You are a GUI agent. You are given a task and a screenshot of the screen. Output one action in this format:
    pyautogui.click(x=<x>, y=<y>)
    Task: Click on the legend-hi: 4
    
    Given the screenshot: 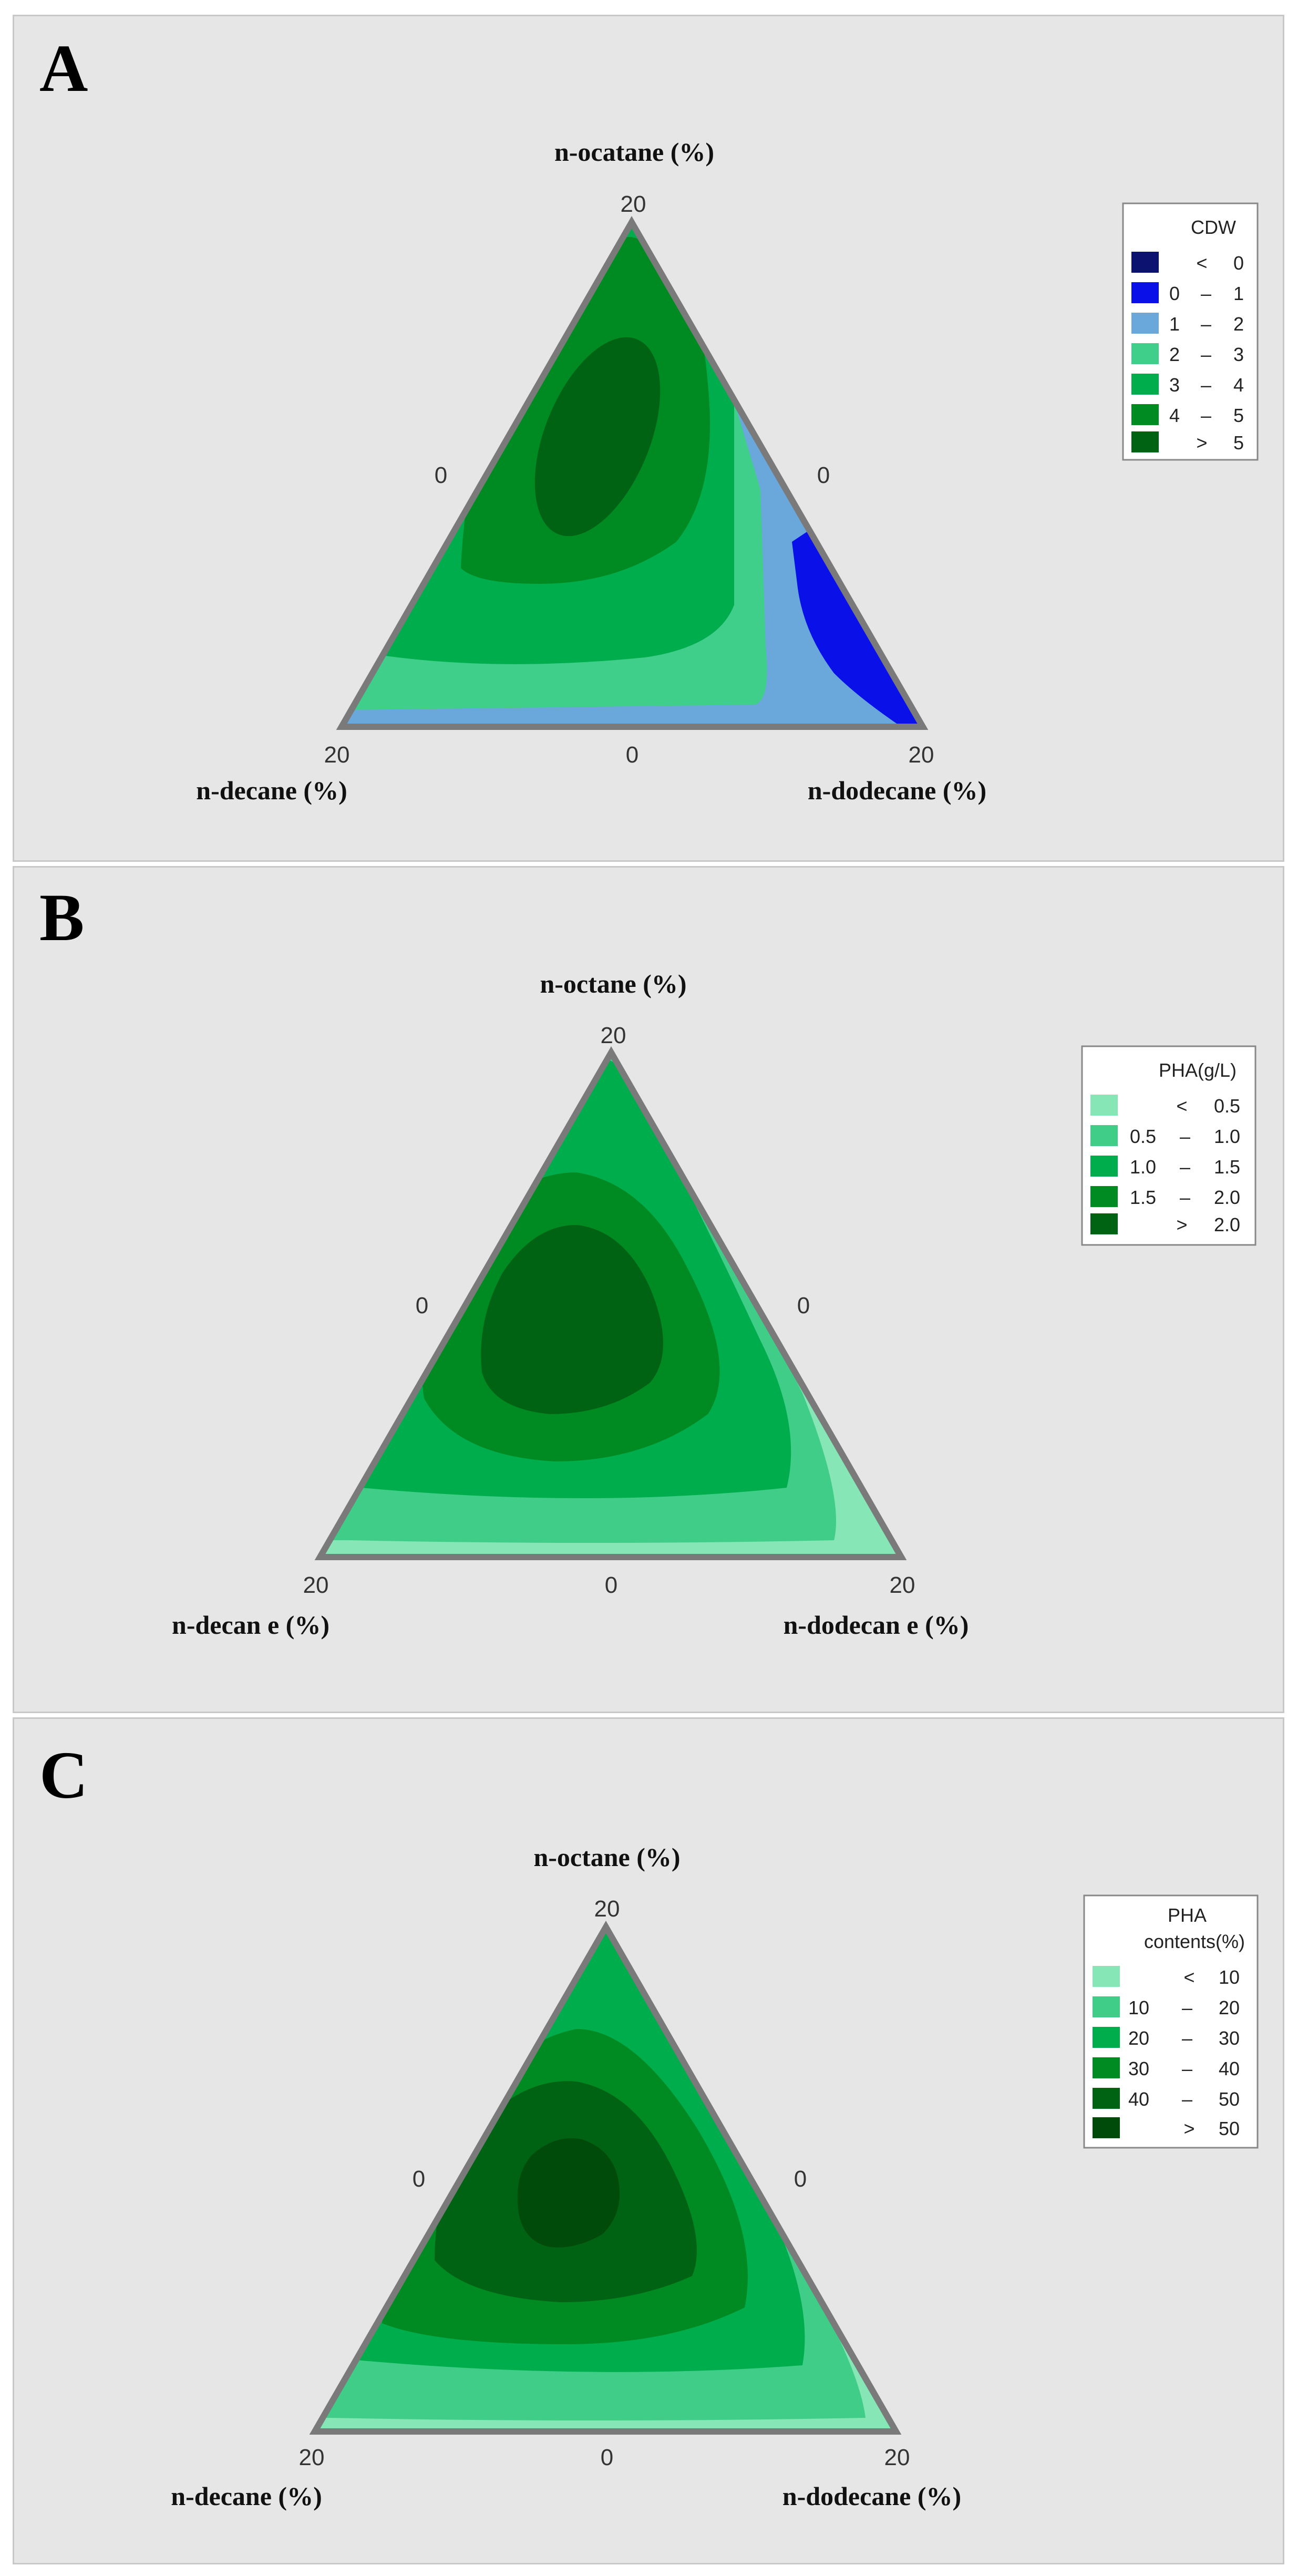 What is the action you would take?
    pyautogui.click(x=1238, y=385)
    